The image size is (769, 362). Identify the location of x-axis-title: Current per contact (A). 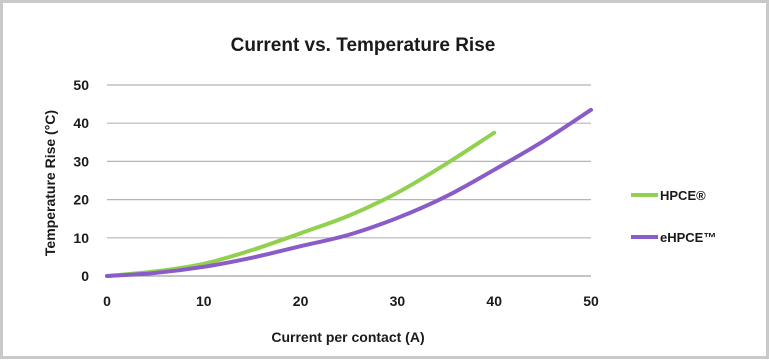
(347, 337).